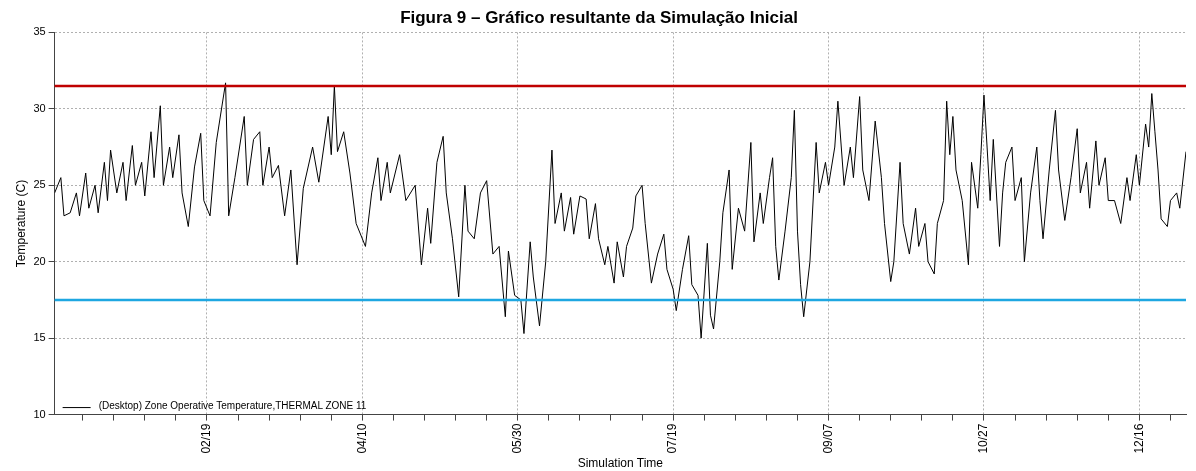 Image resolution: width=1196 pixels, height=471 pixels. I want to click on x-tick-label: 07/19, so click(672, 438).